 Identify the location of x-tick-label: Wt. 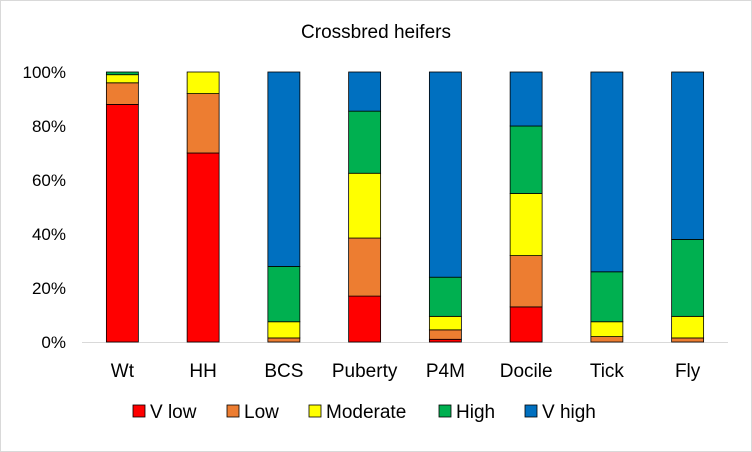
(123, 371).